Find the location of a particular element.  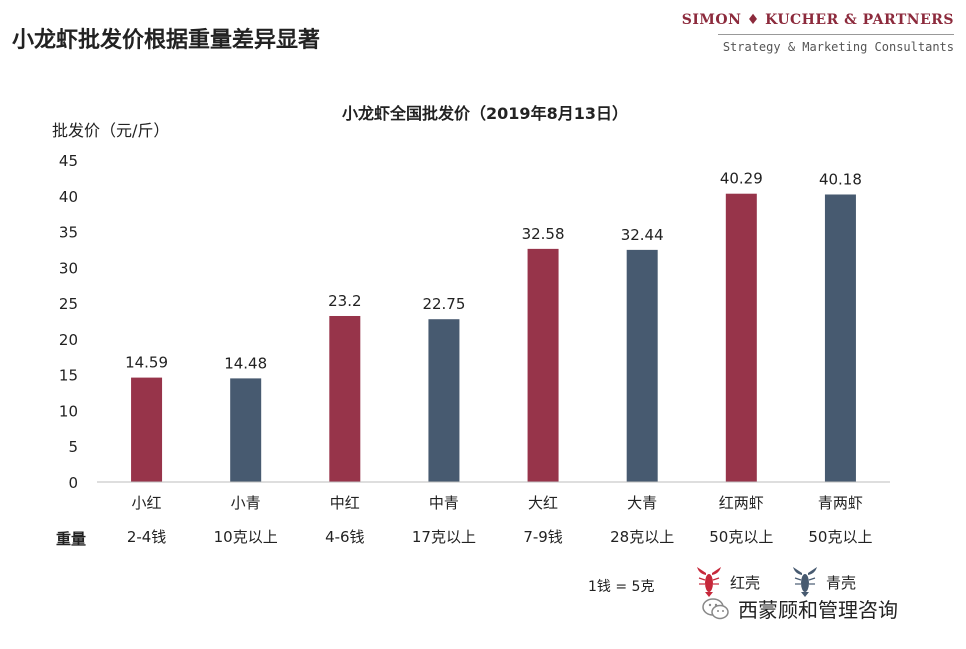

data-label: 32.58 is located at coordinates (543, 234).